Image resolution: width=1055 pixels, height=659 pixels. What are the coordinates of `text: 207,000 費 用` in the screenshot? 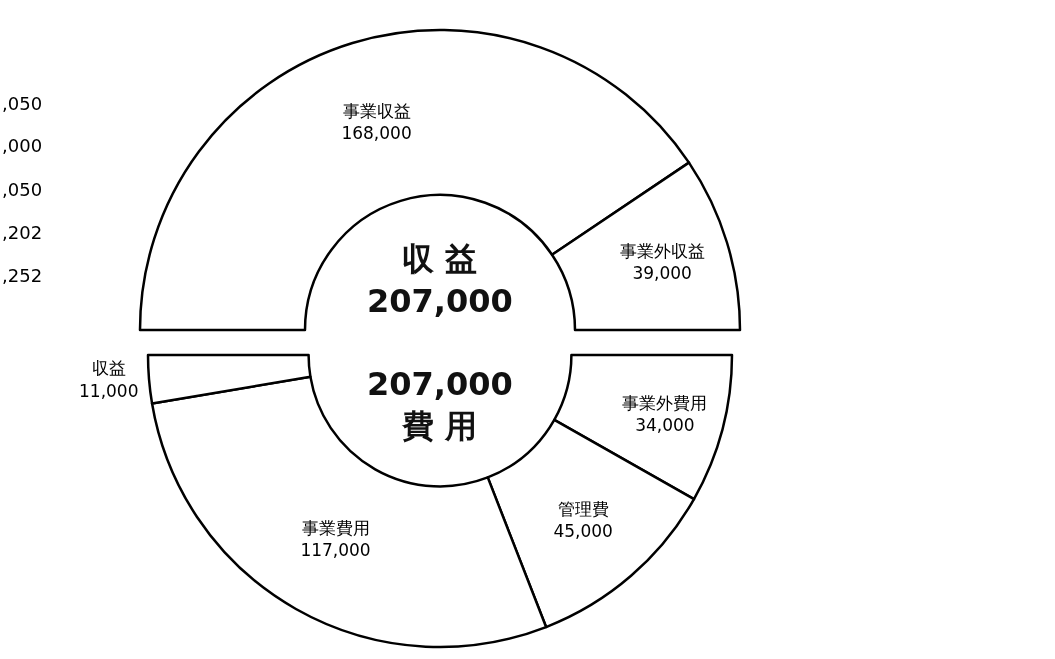 It's located at (440, 405).